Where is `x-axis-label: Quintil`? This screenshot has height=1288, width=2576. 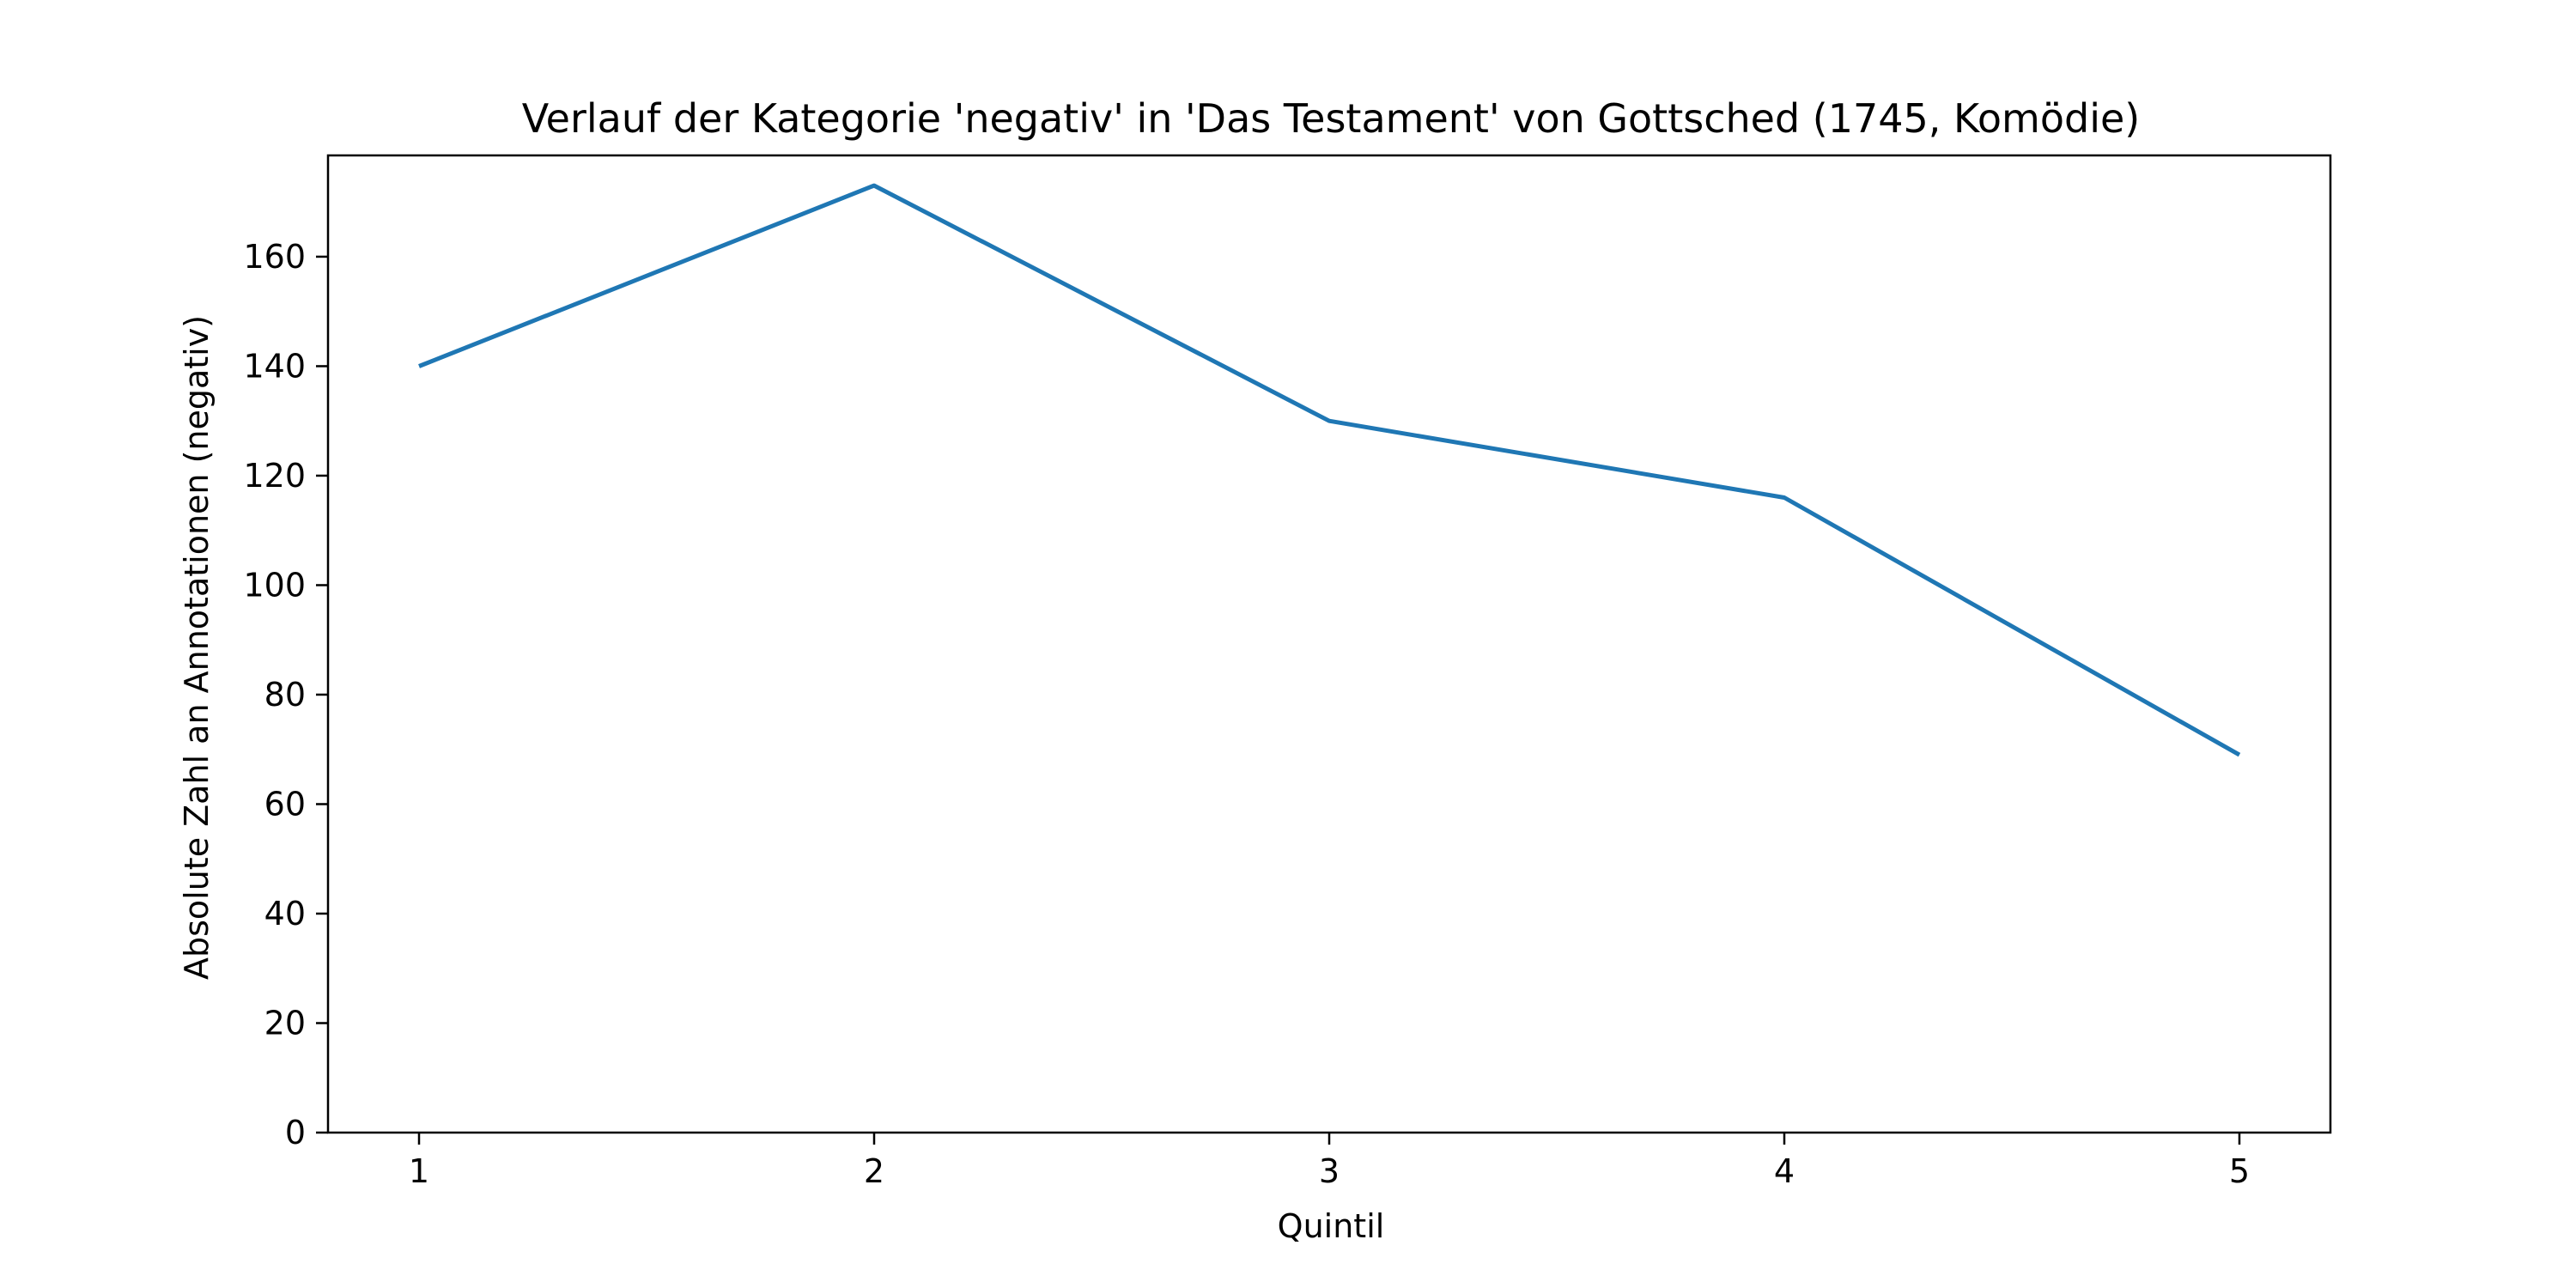 x-axis-label: Quintil is located at coordinates (1331, 1226).